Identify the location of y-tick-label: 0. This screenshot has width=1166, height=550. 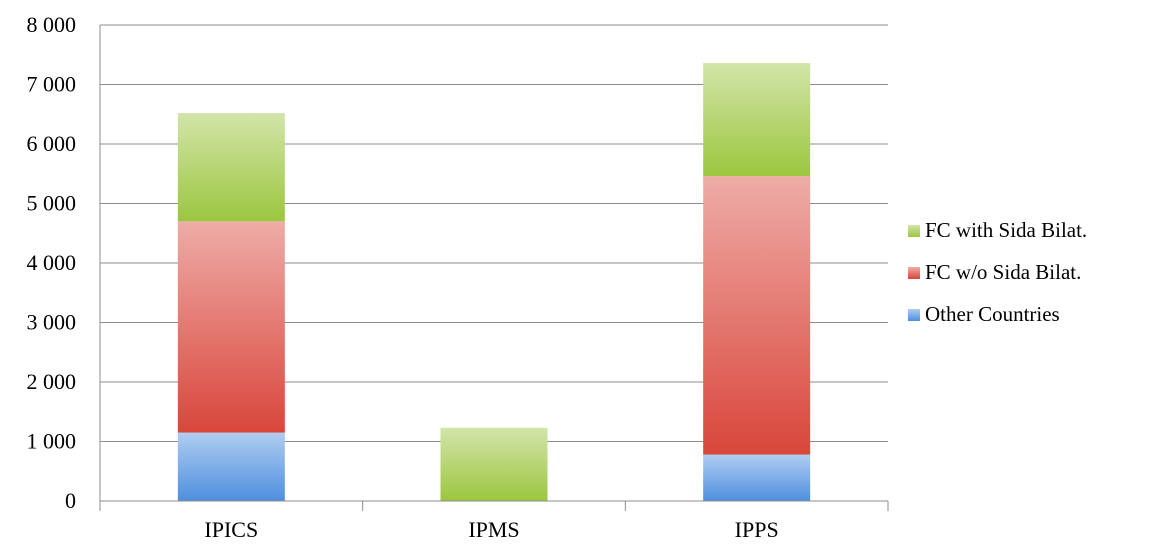
(70, 500).